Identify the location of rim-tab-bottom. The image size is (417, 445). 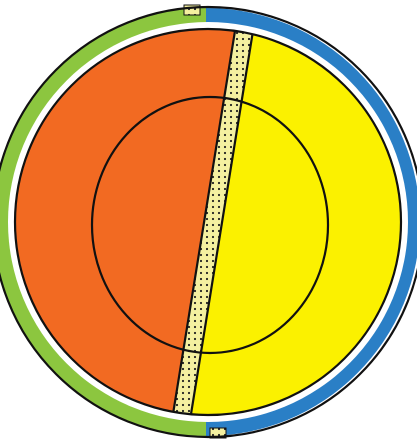
(218, 433).